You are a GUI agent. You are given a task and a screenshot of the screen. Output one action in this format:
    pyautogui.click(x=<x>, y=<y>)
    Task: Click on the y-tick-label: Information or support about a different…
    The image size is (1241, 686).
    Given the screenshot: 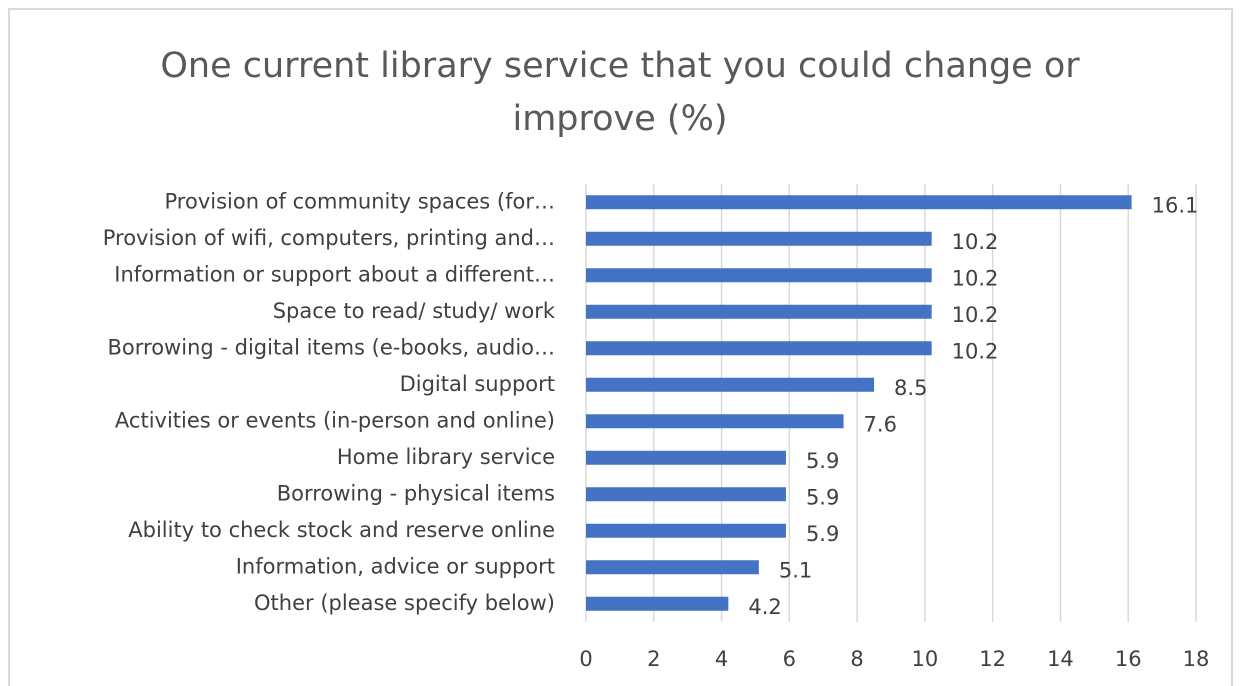 What is the action you would take?
    pyautogui.click(x=334, y=274)
    